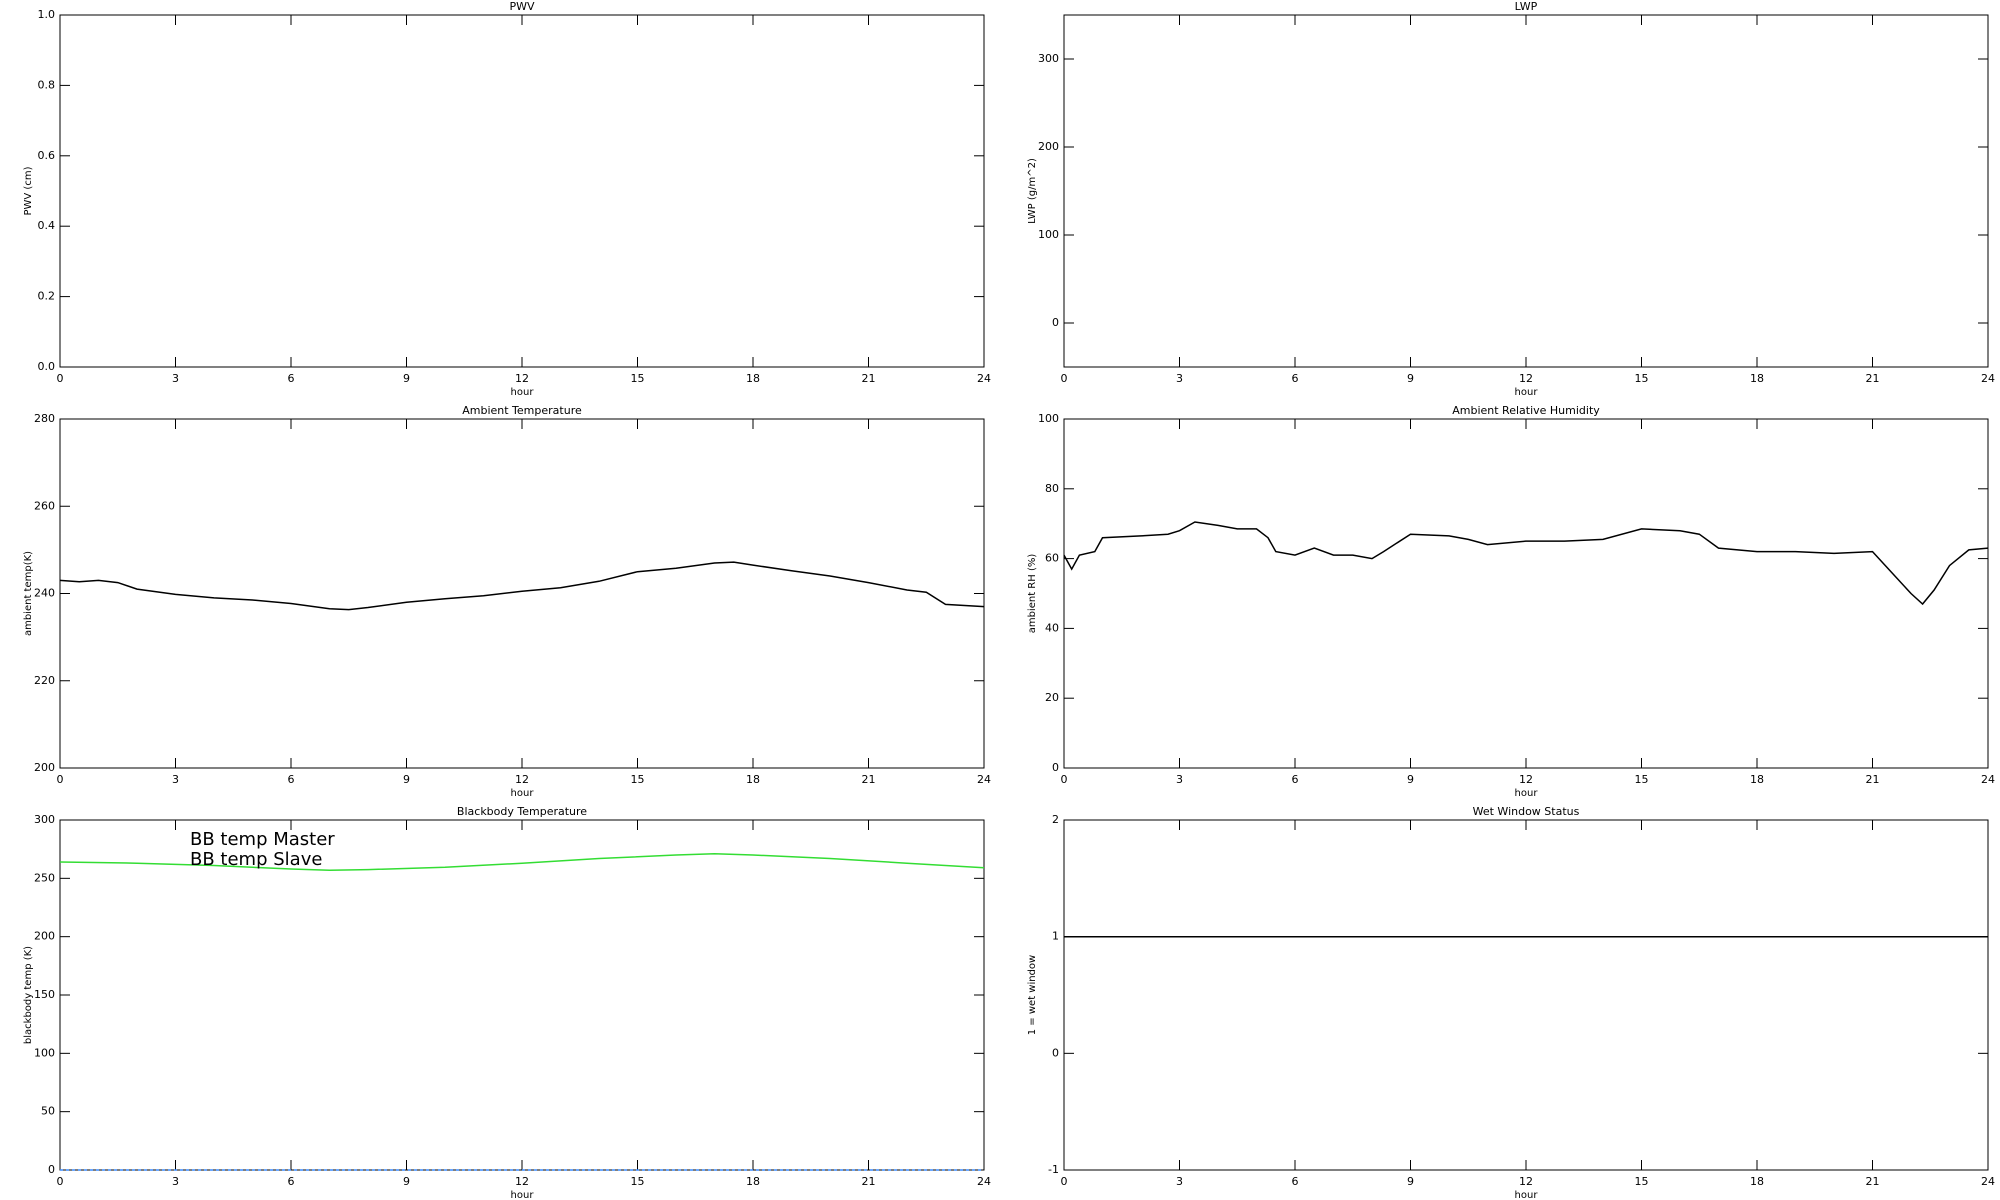  What do you see at coordinates (47, 366) in the screenshot?
I see `y-tick-label: 0.0` at bounding box center [47, 366].